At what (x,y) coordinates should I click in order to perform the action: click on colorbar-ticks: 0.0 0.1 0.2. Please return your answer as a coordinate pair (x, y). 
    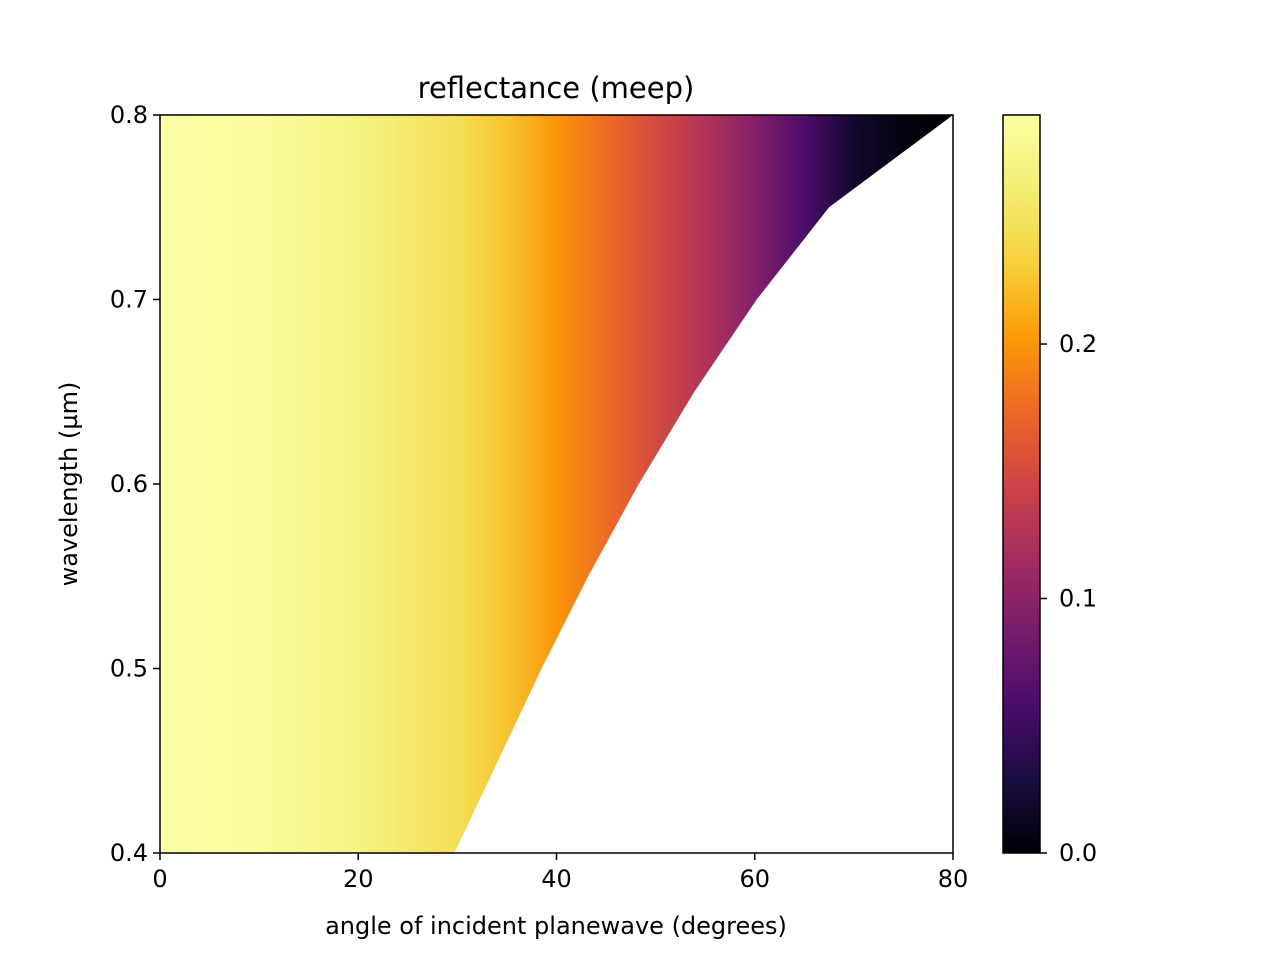
    Looking at the image, I should click on (1068, 598).